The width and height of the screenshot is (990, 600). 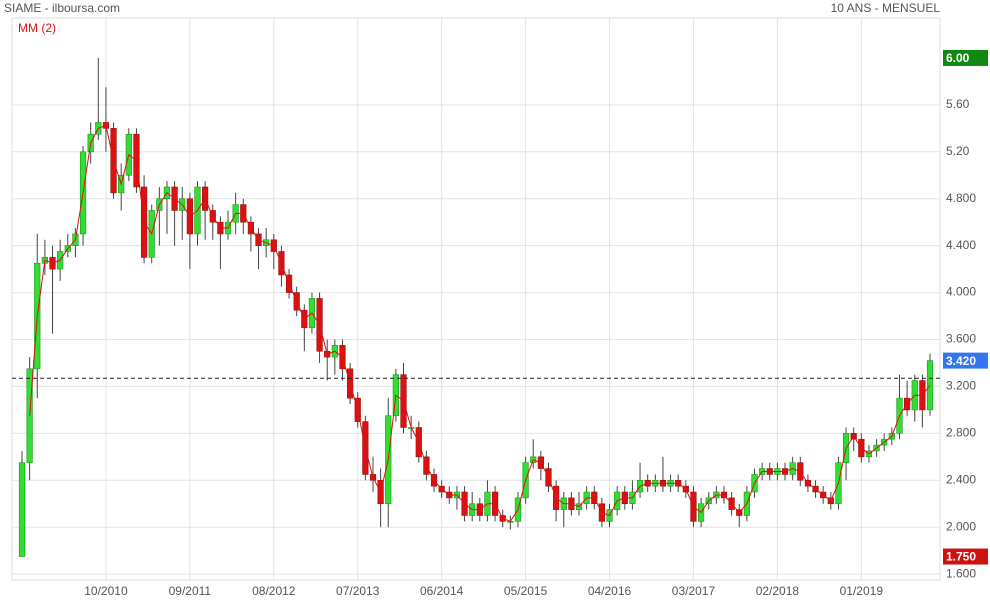 I want to click on x-tick-label: 07/2013, so click(x=358, y=591).